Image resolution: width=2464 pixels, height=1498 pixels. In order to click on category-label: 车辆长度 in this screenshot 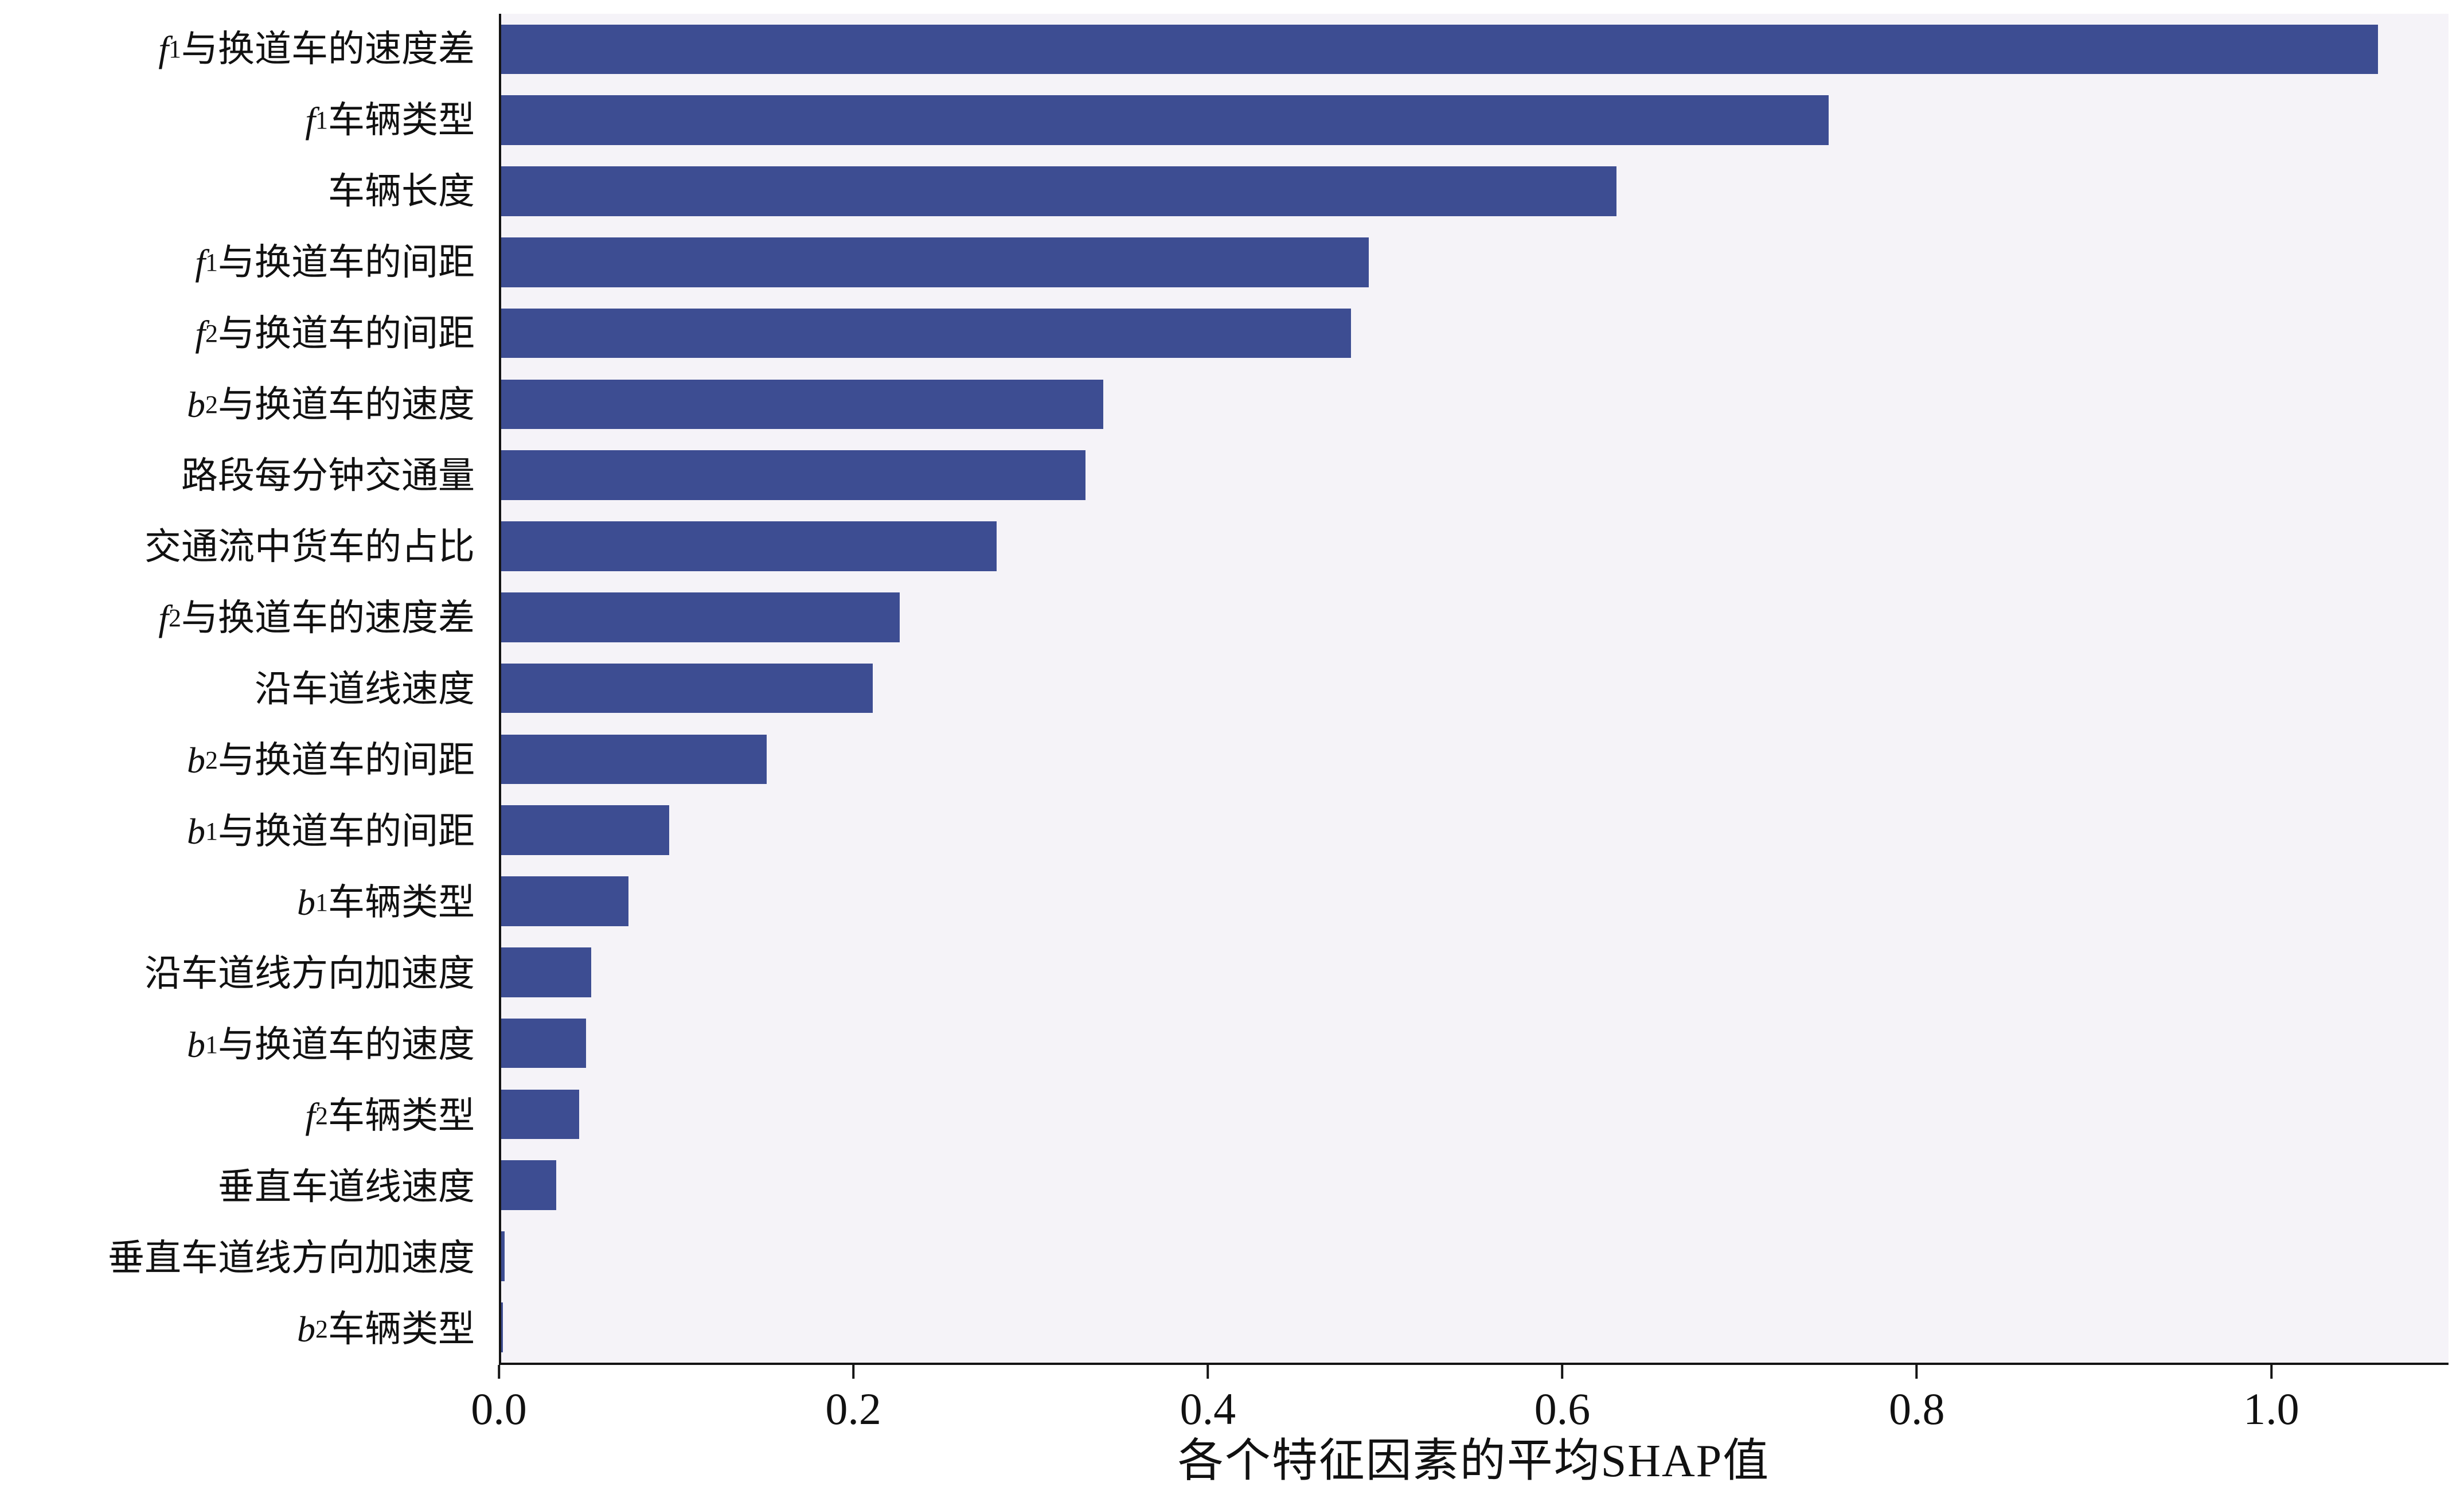, I will do `click(401, 192)`.